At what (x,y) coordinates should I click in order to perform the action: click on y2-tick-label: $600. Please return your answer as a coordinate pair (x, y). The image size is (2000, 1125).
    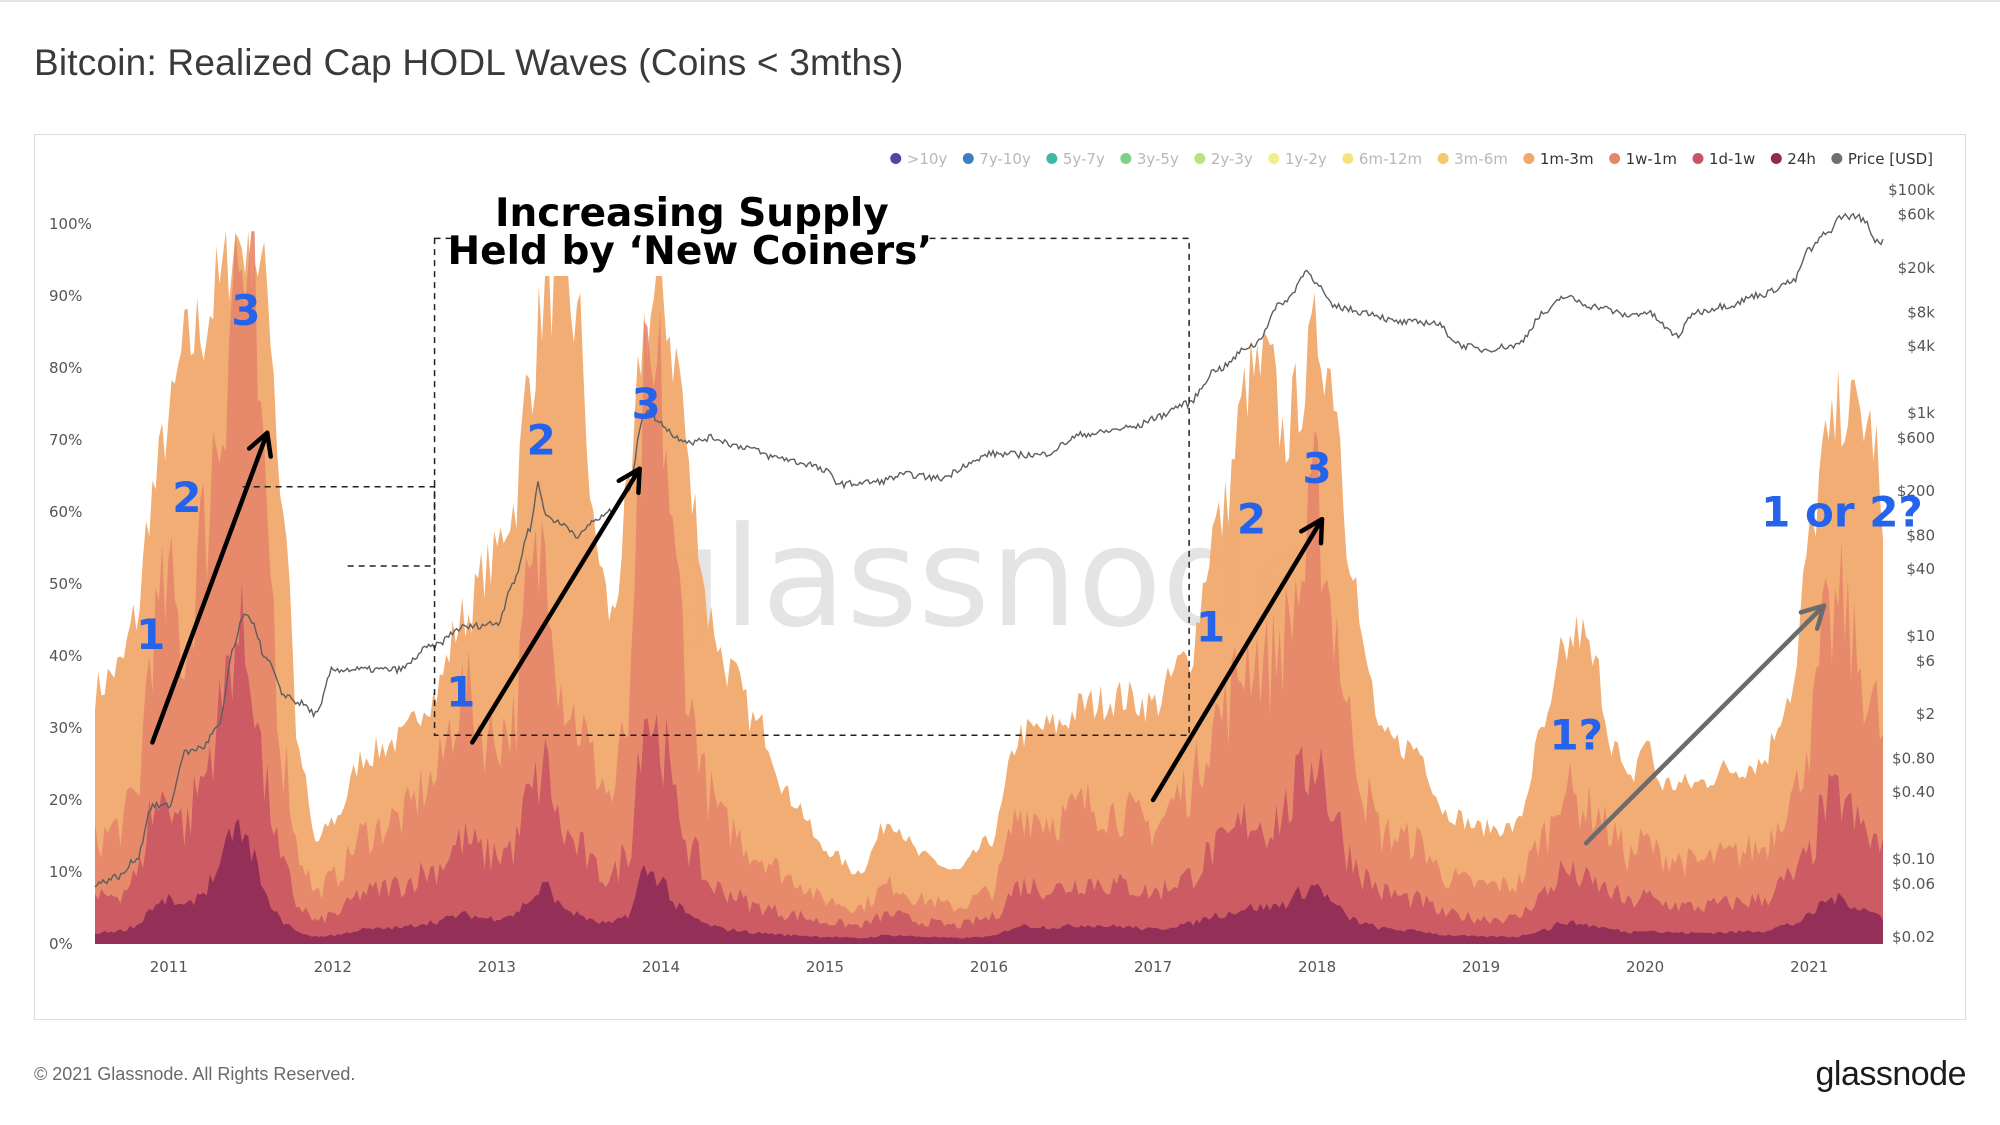
    Looking at the image, I should click on (1916, 438).